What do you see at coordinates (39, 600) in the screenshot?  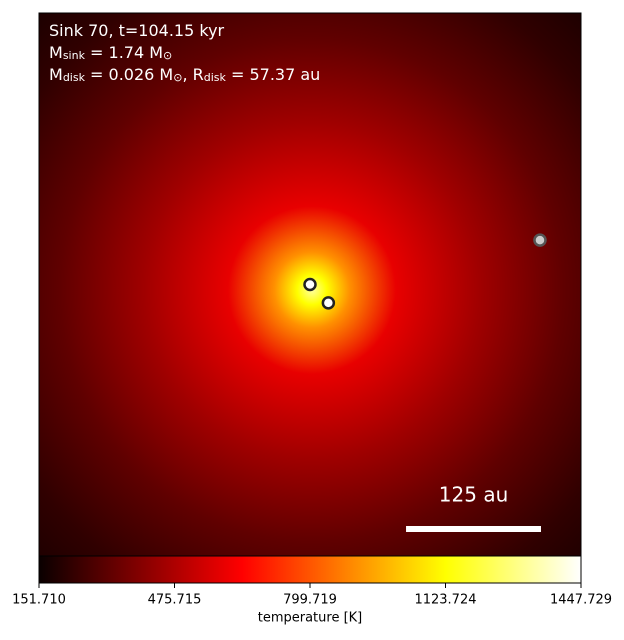 I see `colorbar-tick-label: 151.710` at bounding box center [39, 600].